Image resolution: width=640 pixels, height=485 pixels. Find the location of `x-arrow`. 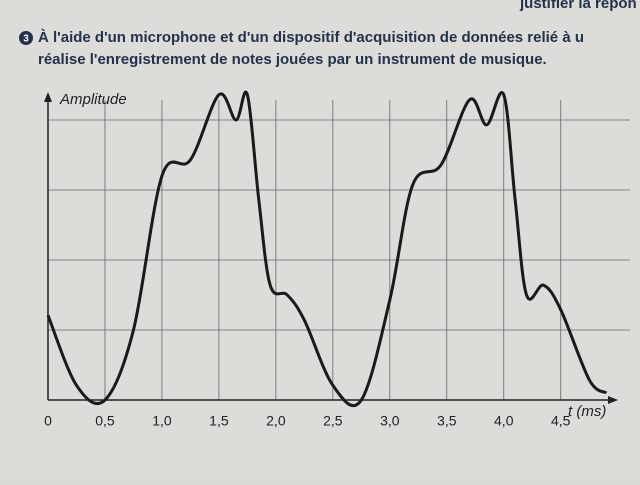

x-arrow is located at coordinates (613, 400).